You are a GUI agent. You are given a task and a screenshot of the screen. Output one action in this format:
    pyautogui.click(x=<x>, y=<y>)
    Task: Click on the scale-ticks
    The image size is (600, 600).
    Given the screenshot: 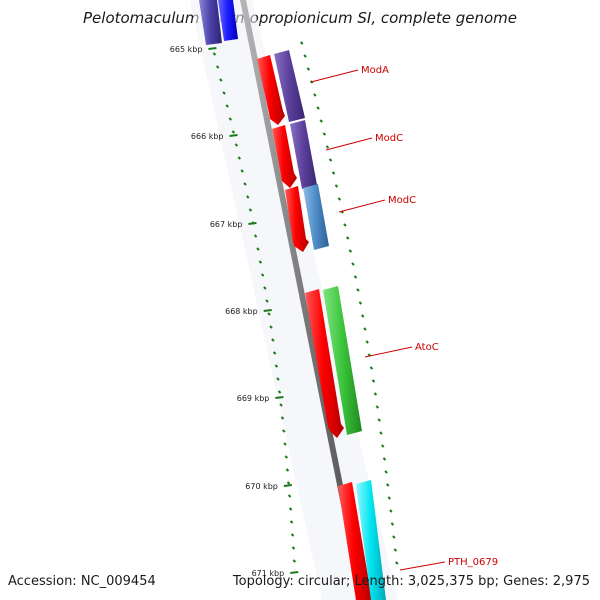 What is the action you would take?
    pyautogui.click(x=253, y=301)
    